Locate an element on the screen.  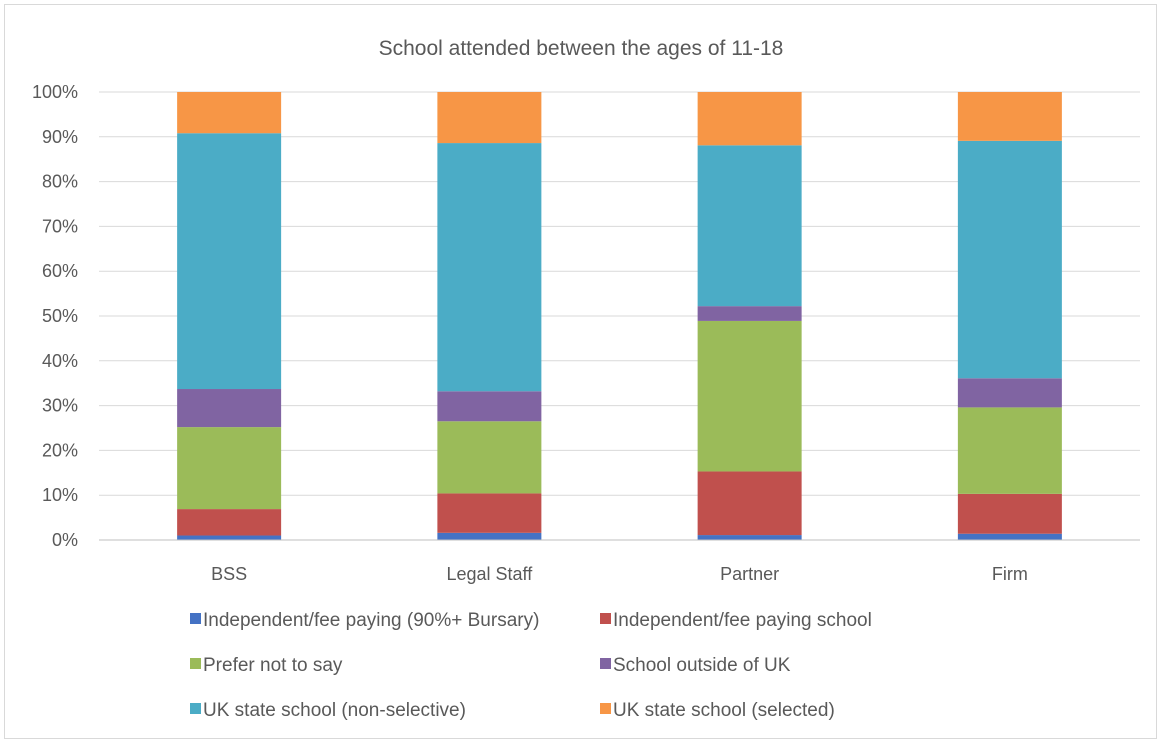
legend-item: School outside of UK is located at coordinates (695, 665).